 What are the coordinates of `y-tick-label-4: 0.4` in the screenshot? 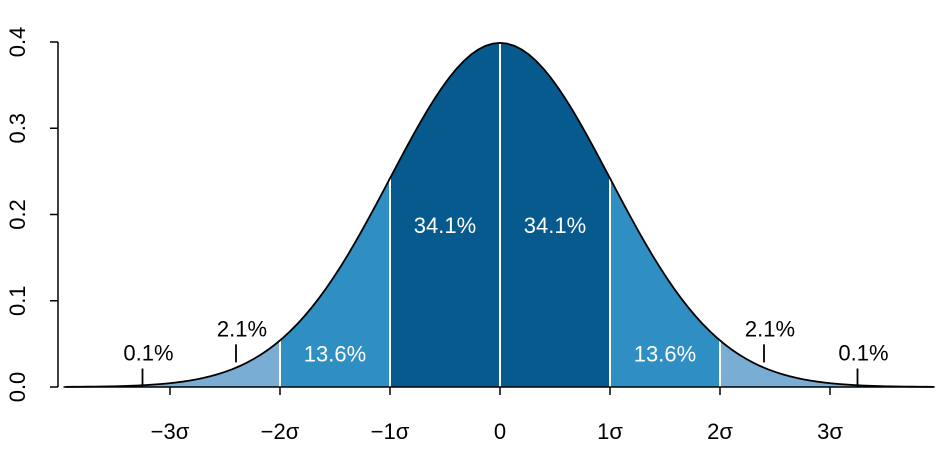 It's located at (17, 42).